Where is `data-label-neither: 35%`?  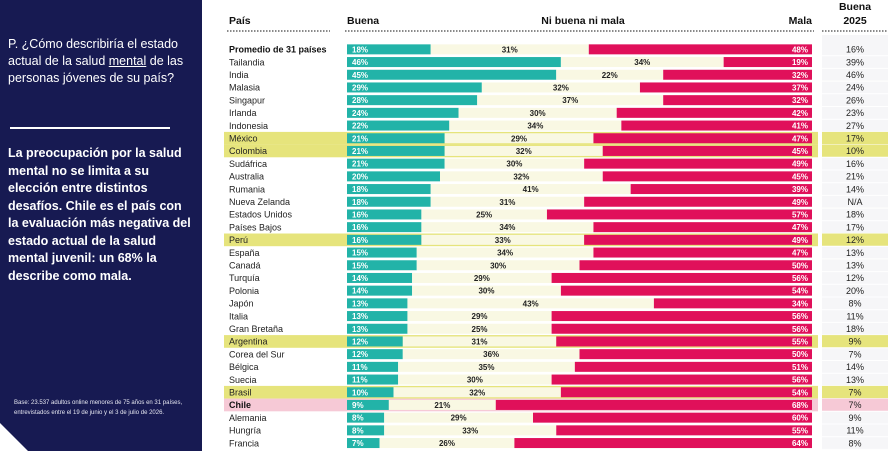
data-label-neither: 35% is located at coordinates (486, 367).